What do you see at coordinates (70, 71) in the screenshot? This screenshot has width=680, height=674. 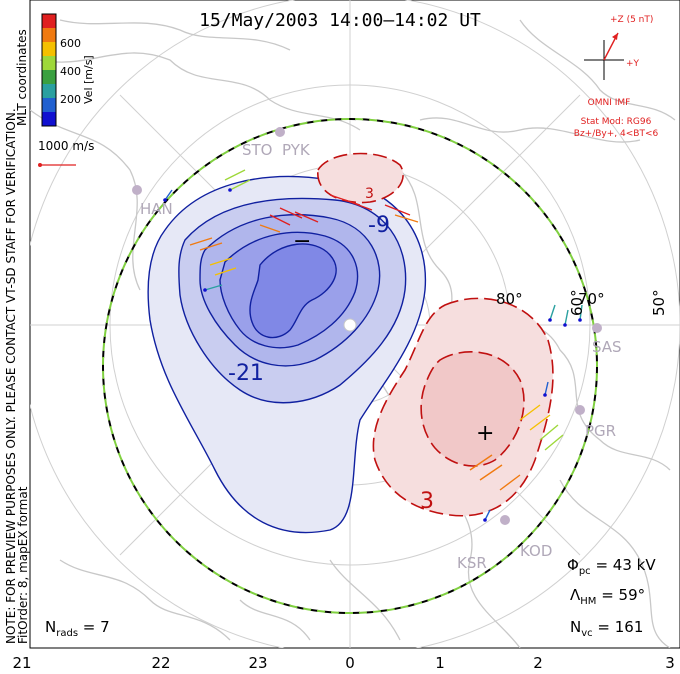 I see `colorbar-tick-400: 400` at bounding box center [70, 71].